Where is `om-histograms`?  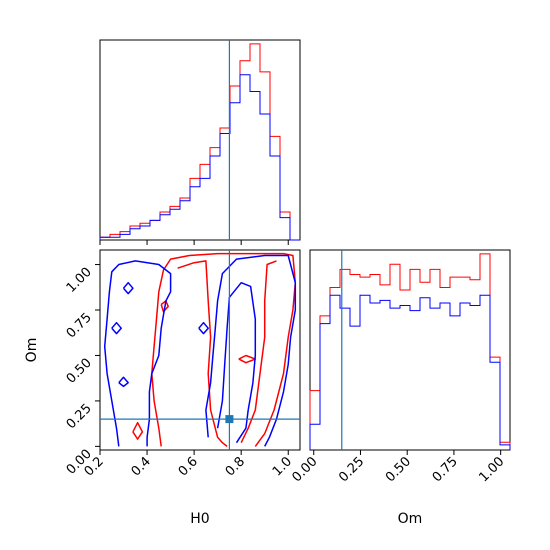
om-histograms is located at coordinates (410, 351).